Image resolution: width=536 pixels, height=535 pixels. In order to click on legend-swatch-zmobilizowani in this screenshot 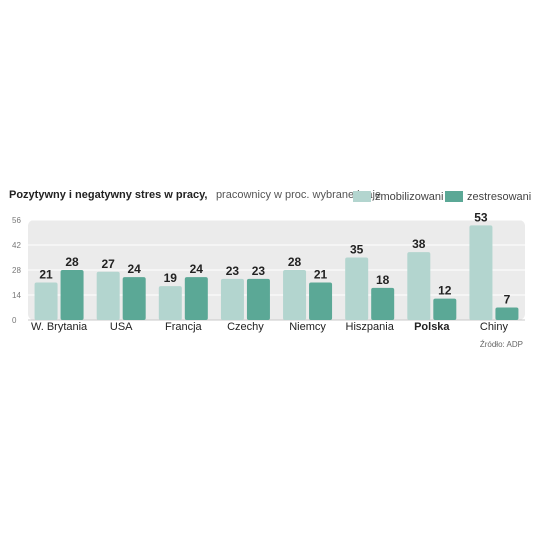, I will do `click(362, 196)`.